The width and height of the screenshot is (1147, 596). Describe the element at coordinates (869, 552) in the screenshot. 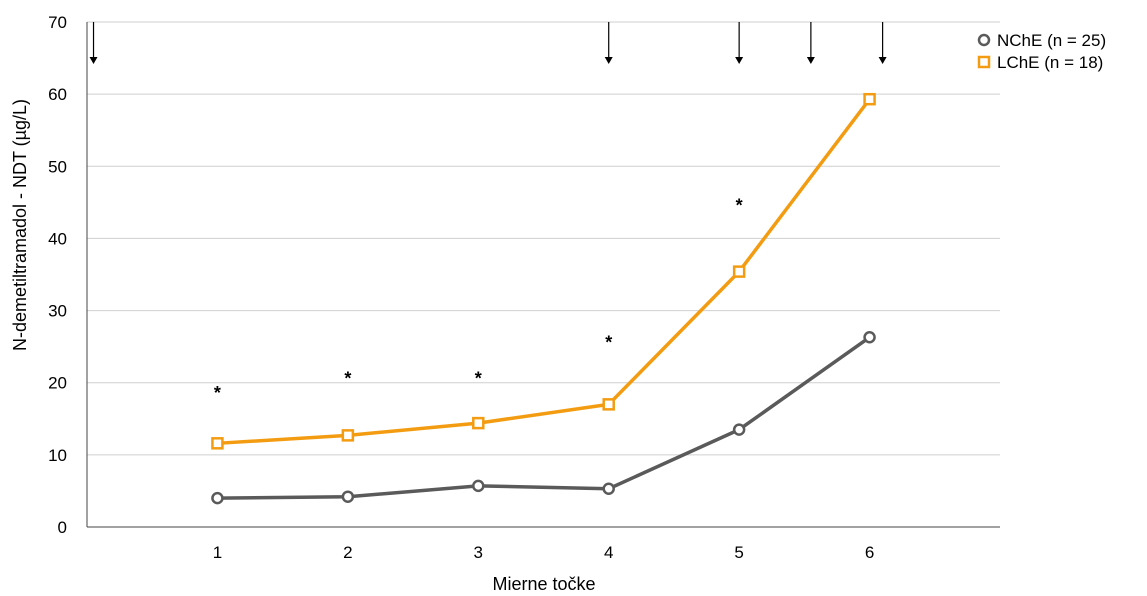

I see `x-tick-label: 6` at that location.